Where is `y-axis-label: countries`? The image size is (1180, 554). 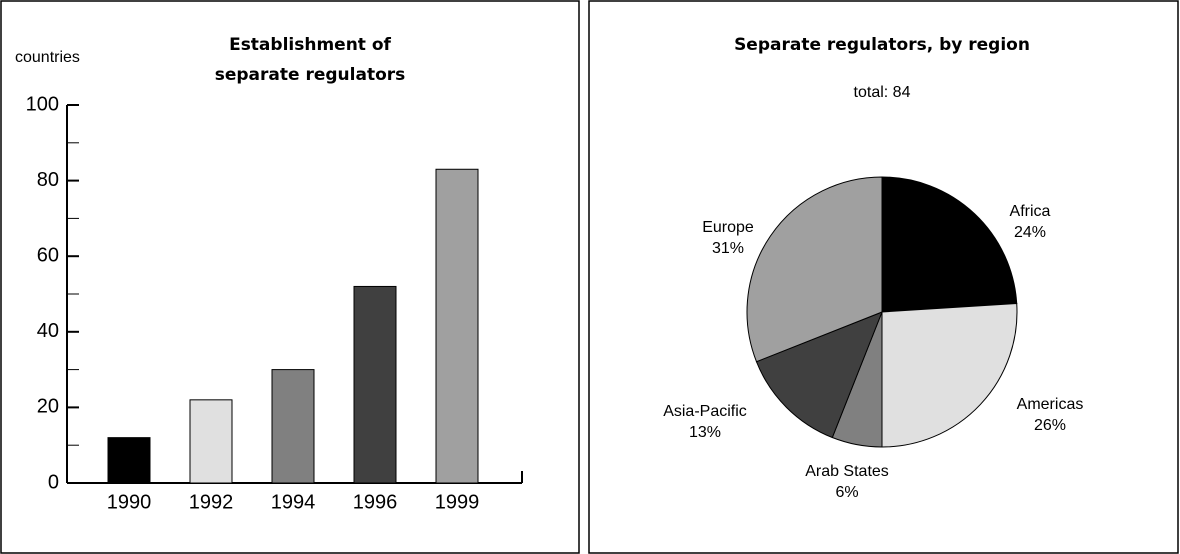
y-axis-label: countries is located at coordinates (47, 57).